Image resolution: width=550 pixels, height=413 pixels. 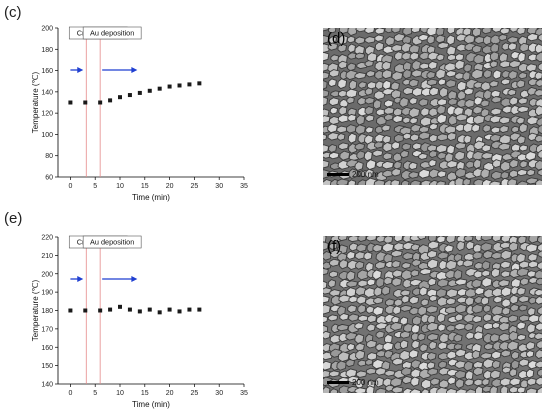 What do you see at coordinates (338, 174) in the screenshot?
I see `scale-bar-line-d` at bounding box center [338, 174].